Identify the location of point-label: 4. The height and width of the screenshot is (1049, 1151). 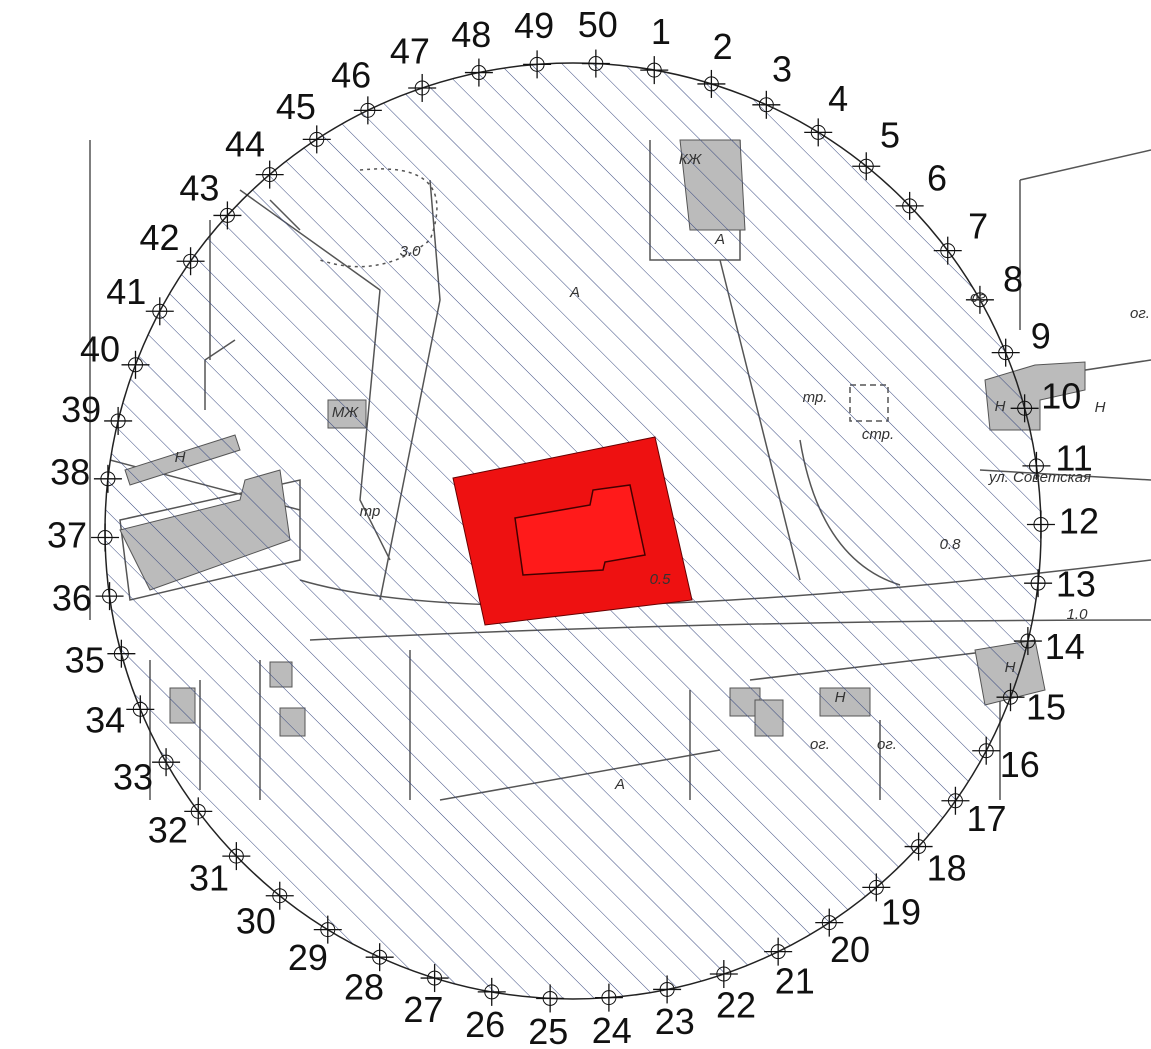
(838, 98).